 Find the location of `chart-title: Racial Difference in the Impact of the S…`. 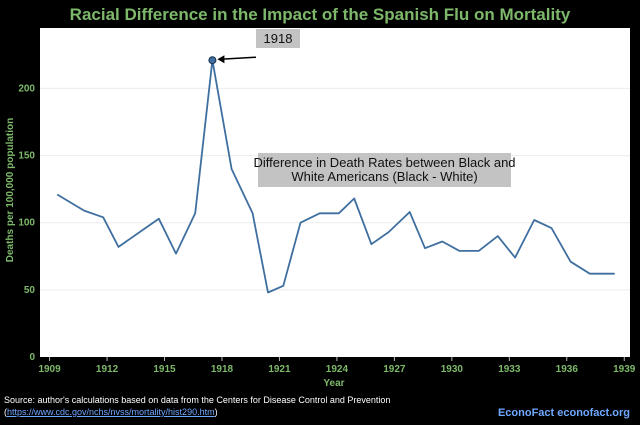

chart-title: Racial Difference in the Impact of the S… is located at coordinates (320, 14).